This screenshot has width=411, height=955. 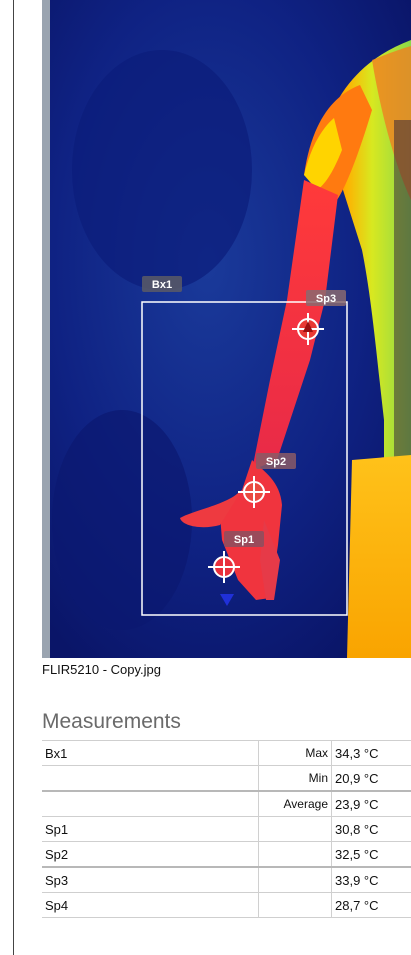 What do you see at coordinates (57, 829) in the screenshot?
I see `measurement-name: Sp1` at bounding box center [57, 829].